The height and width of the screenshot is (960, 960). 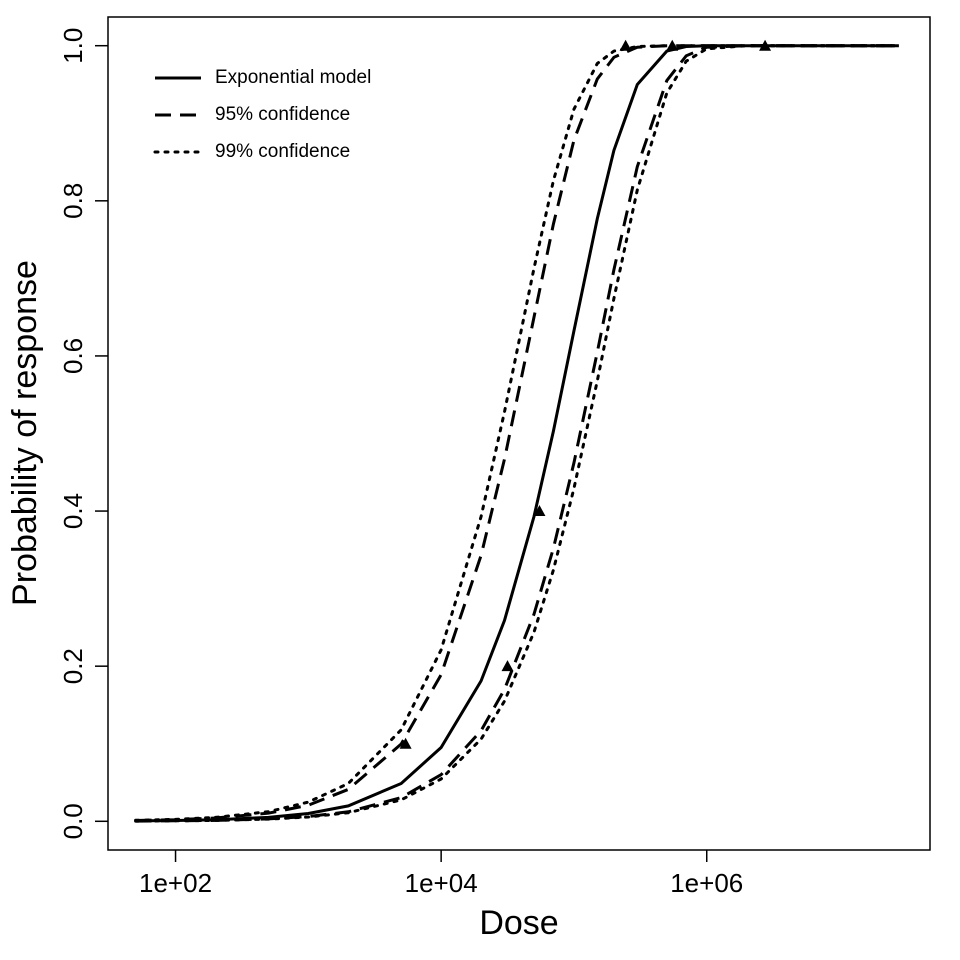 What do you see at coordinates (73, 46) in the screenshot?
I see `y-tick-label: 1.0` at bounding box center [73, 46].